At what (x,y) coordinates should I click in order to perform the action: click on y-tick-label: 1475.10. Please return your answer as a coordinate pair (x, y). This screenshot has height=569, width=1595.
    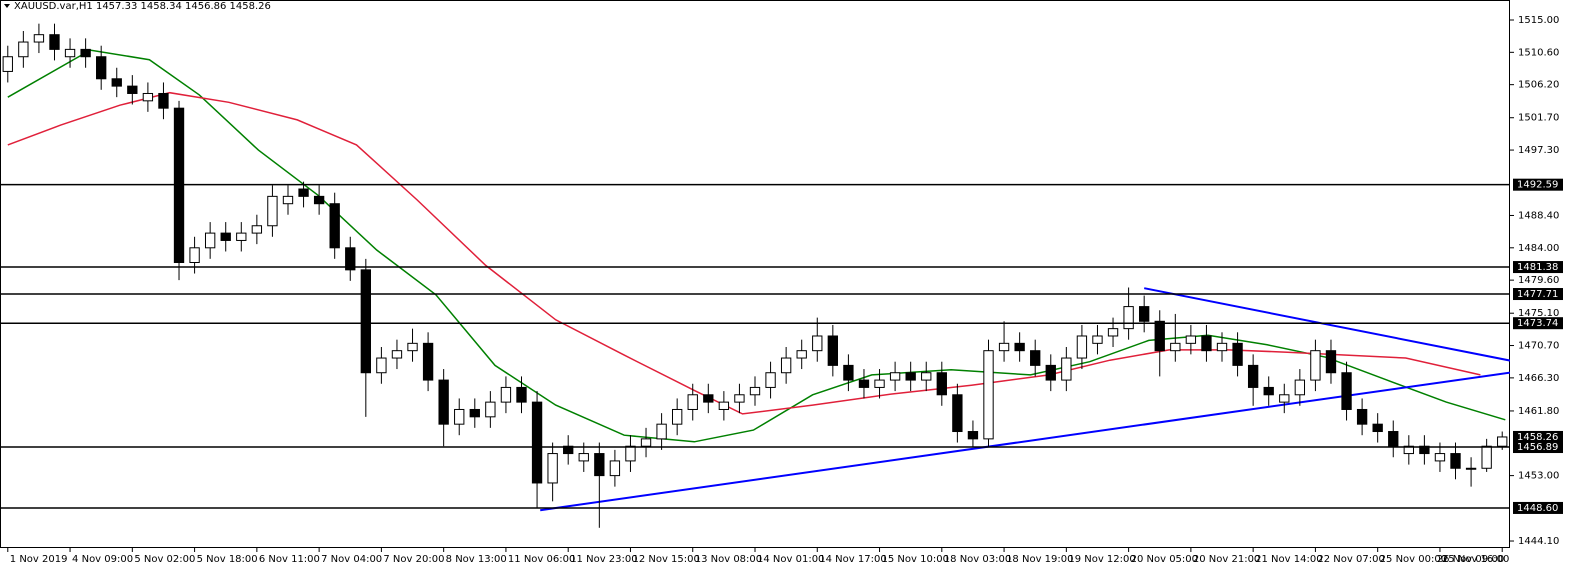
    Looking at the image, I should click on (1538, 313).